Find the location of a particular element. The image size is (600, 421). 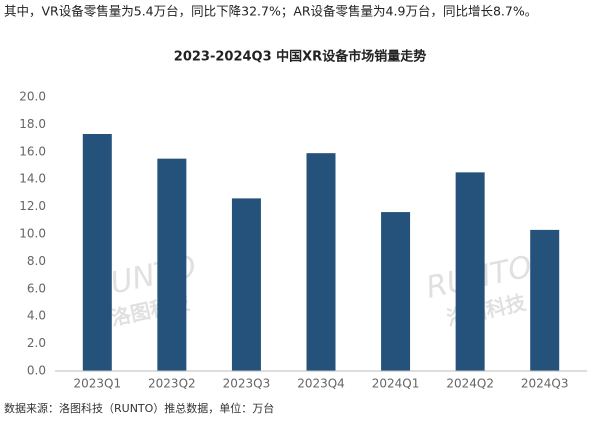

y-tick-label: 10.0 is located at coordinates (32, 234).